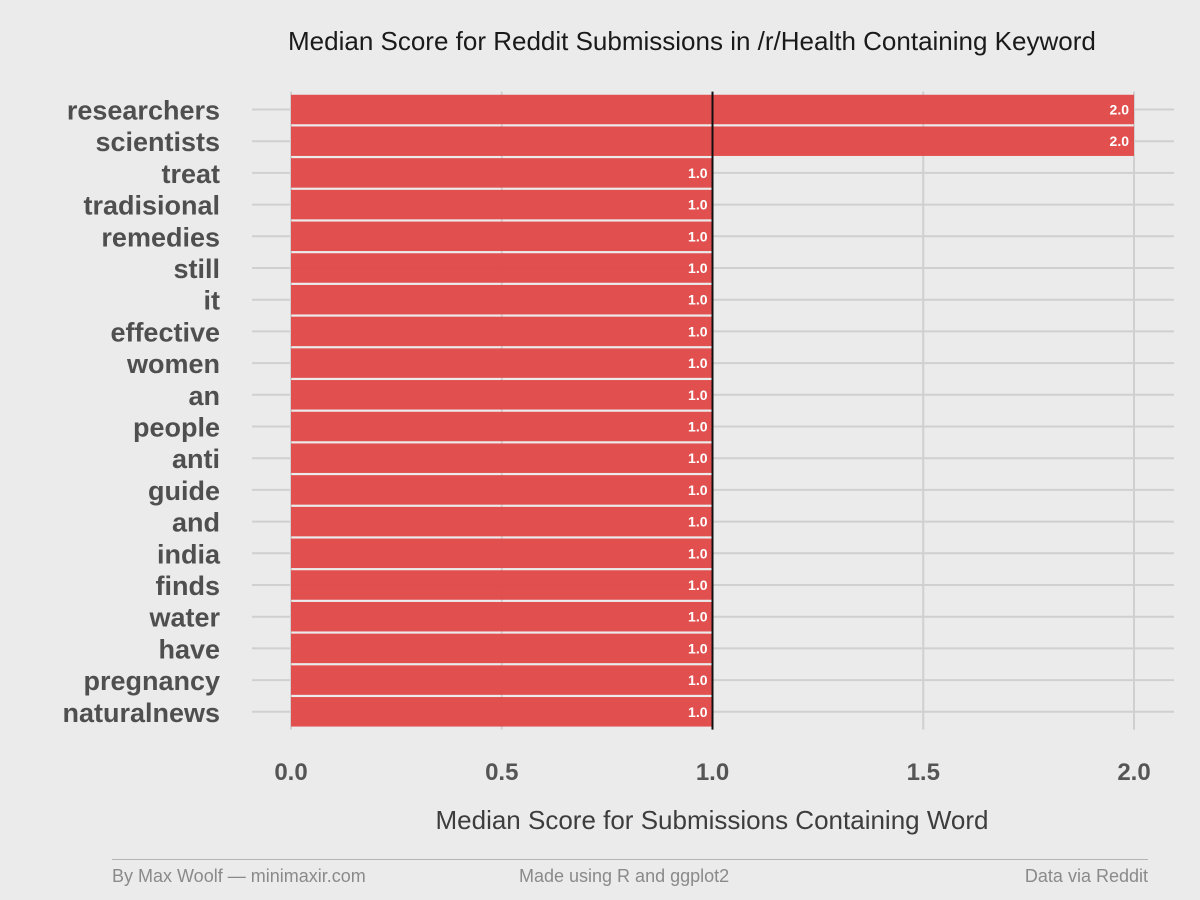 This screenshot has height=900, width=1200. Describe the element at coordinates (698, 648) in the screenshot. I see `data-label-have: 1.0` at that location.